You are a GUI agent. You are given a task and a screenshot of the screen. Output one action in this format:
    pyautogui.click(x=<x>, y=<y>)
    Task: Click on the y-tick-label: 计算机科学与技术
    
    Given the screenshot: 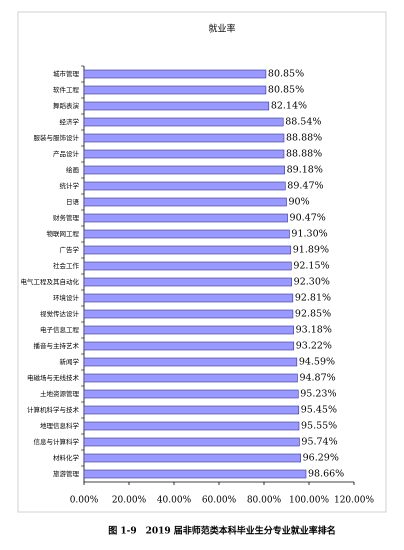 What is the action you would take?
    pyautogui.click(x=53, y=409)
    